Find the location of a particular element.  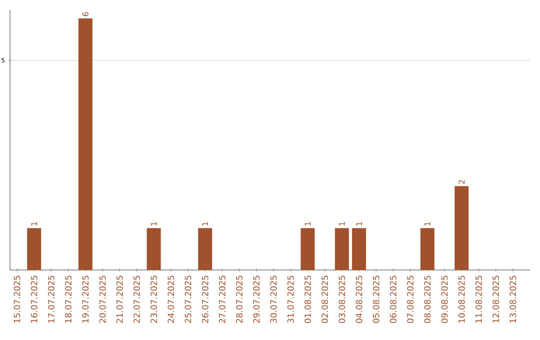

x-tick-label: 03.08.2025 is located at coordinates (342, 299).